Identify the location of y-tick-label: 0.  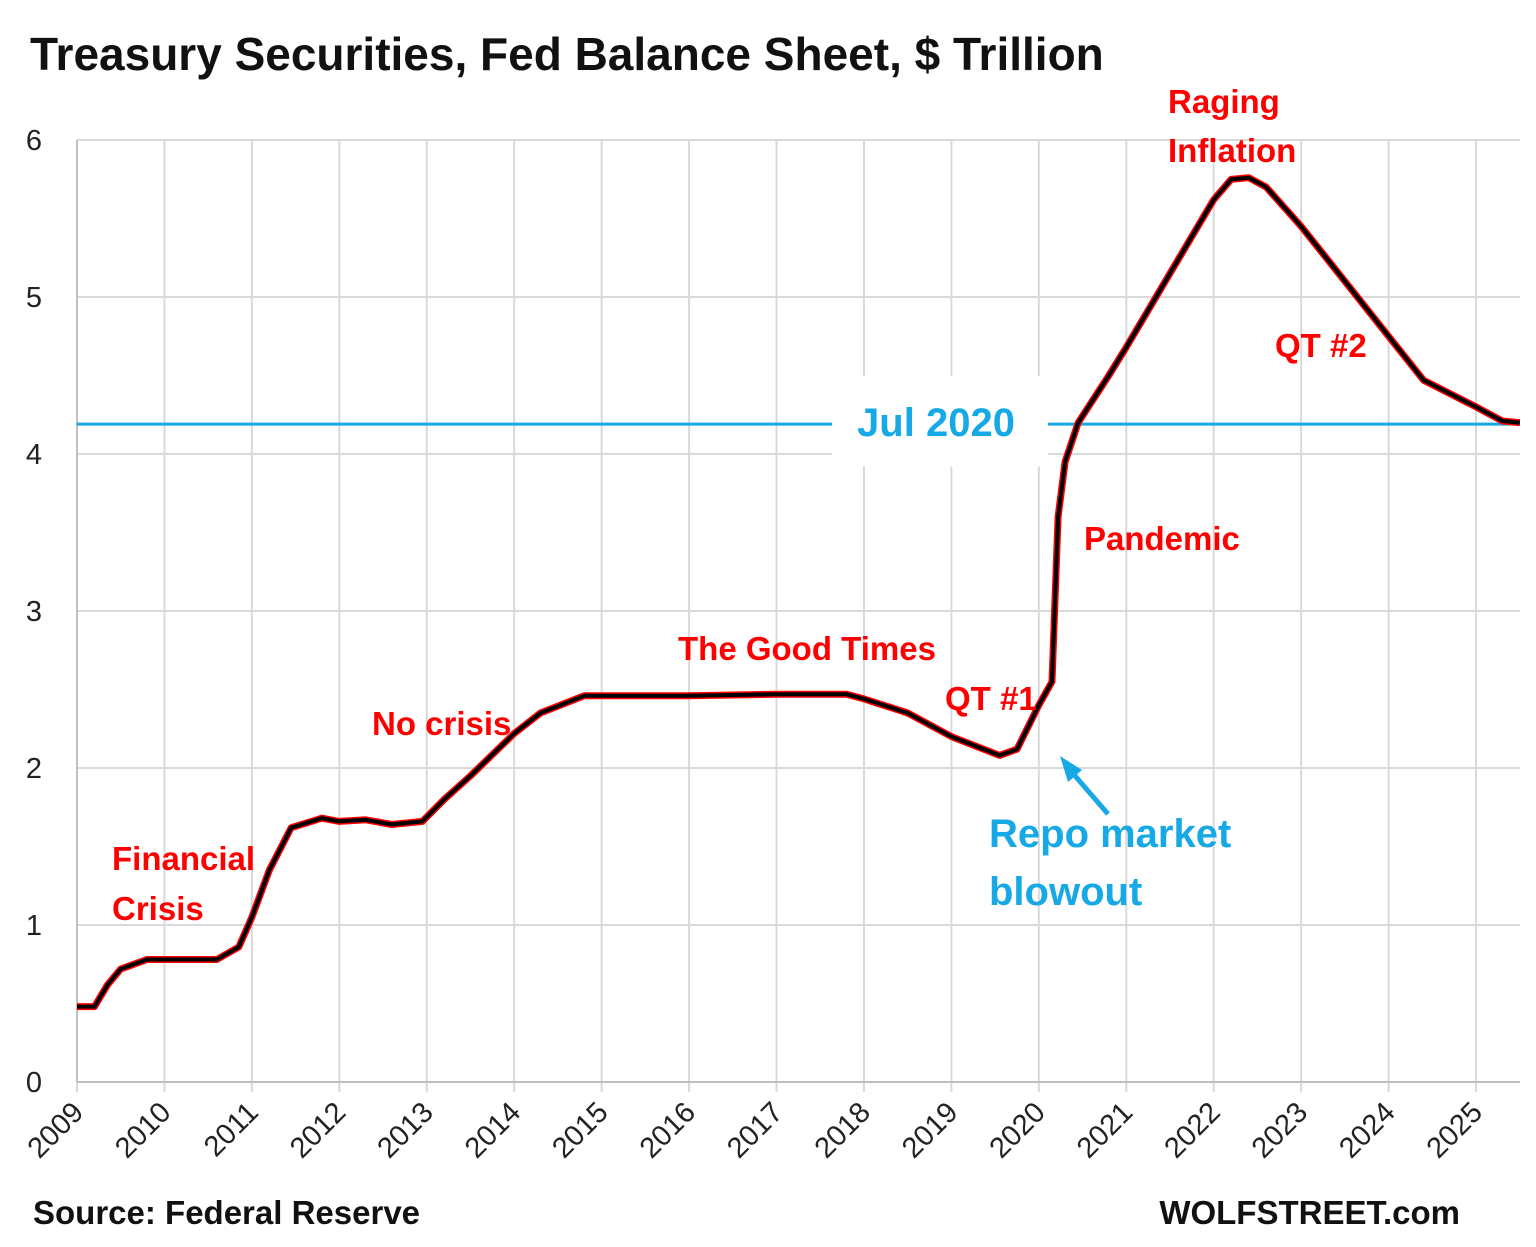
(34, 1083).